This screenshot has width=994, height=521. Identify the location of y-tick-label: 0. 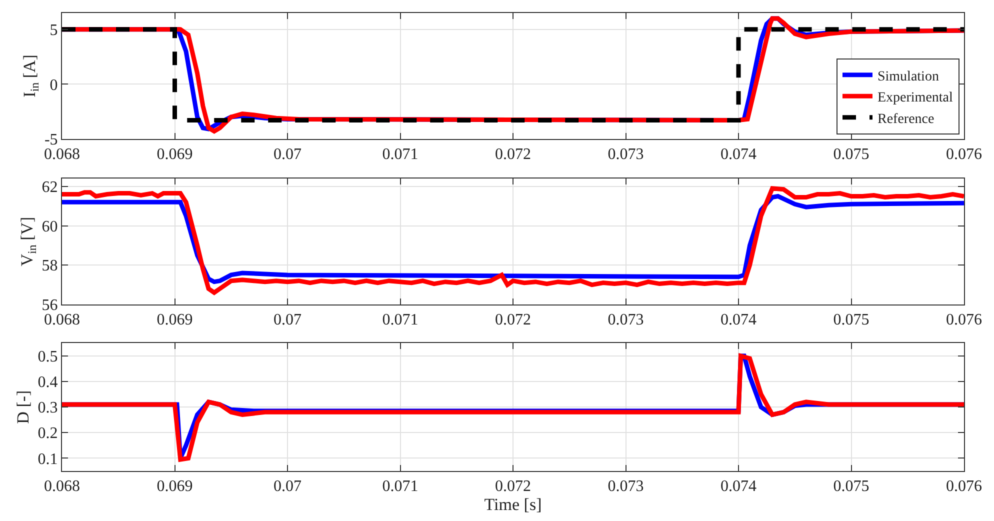
(54, 85).